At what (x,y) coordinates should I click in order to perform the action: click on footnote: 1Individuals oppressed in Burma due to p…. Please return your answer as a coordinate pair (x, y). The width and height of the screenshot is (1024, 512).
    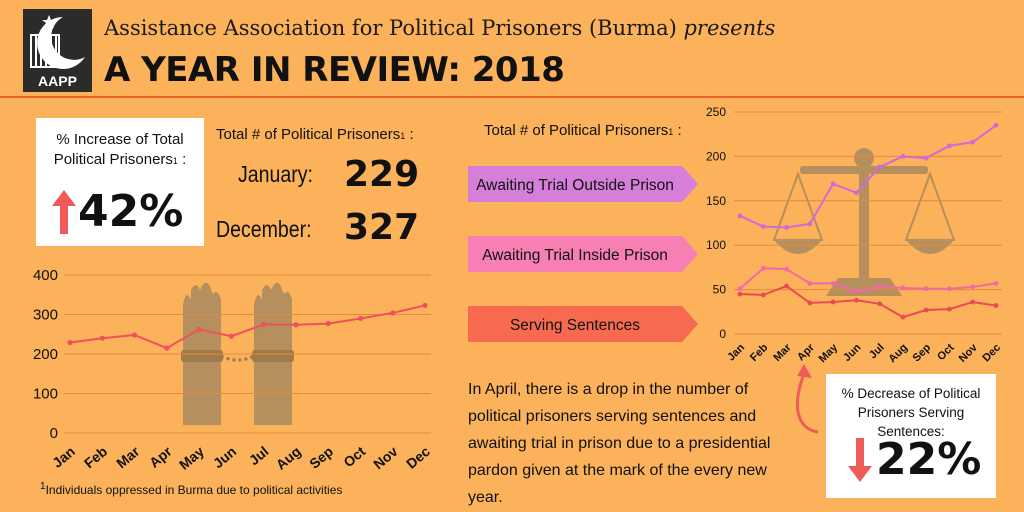
    Looking at the image, I should click on (191, 489).